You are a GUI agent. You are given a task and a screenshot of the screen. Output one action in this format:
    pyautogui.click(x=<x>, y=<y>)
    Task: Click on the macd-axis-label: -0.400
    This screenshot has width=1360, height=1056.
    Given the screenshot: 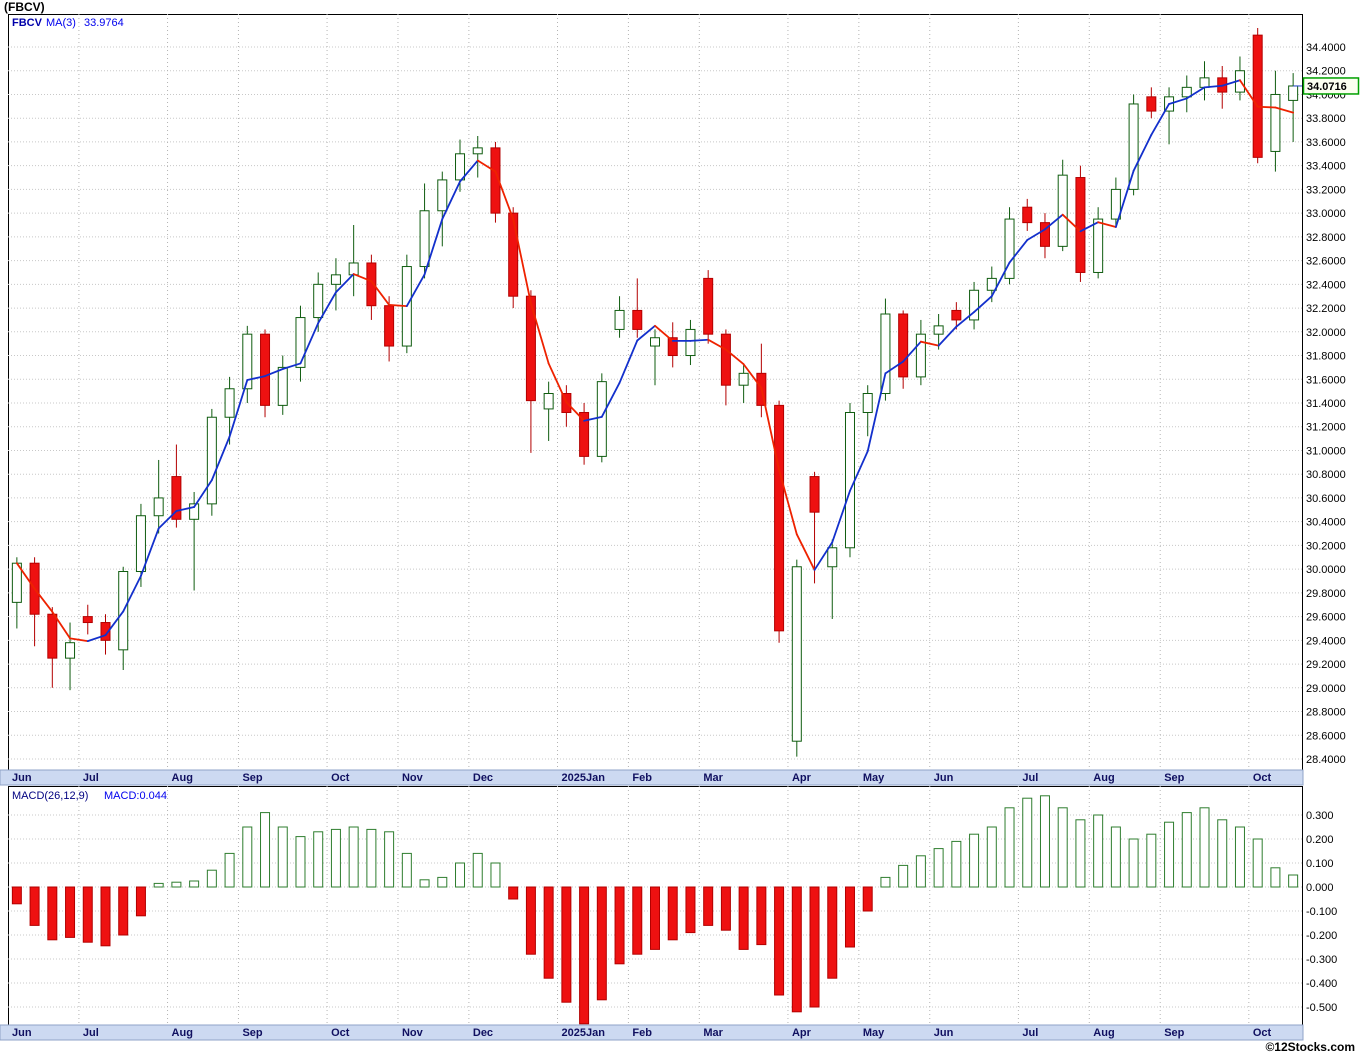 What is the action you would take?
    pyautogui.click(x=1321, y=984)
    